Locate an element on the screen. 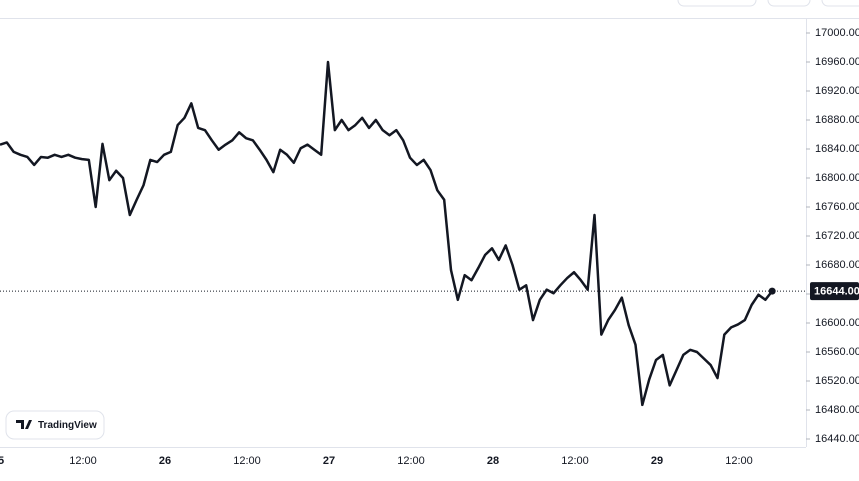  y-tick-label: 16680.00 is located at coordinates (837, 265).